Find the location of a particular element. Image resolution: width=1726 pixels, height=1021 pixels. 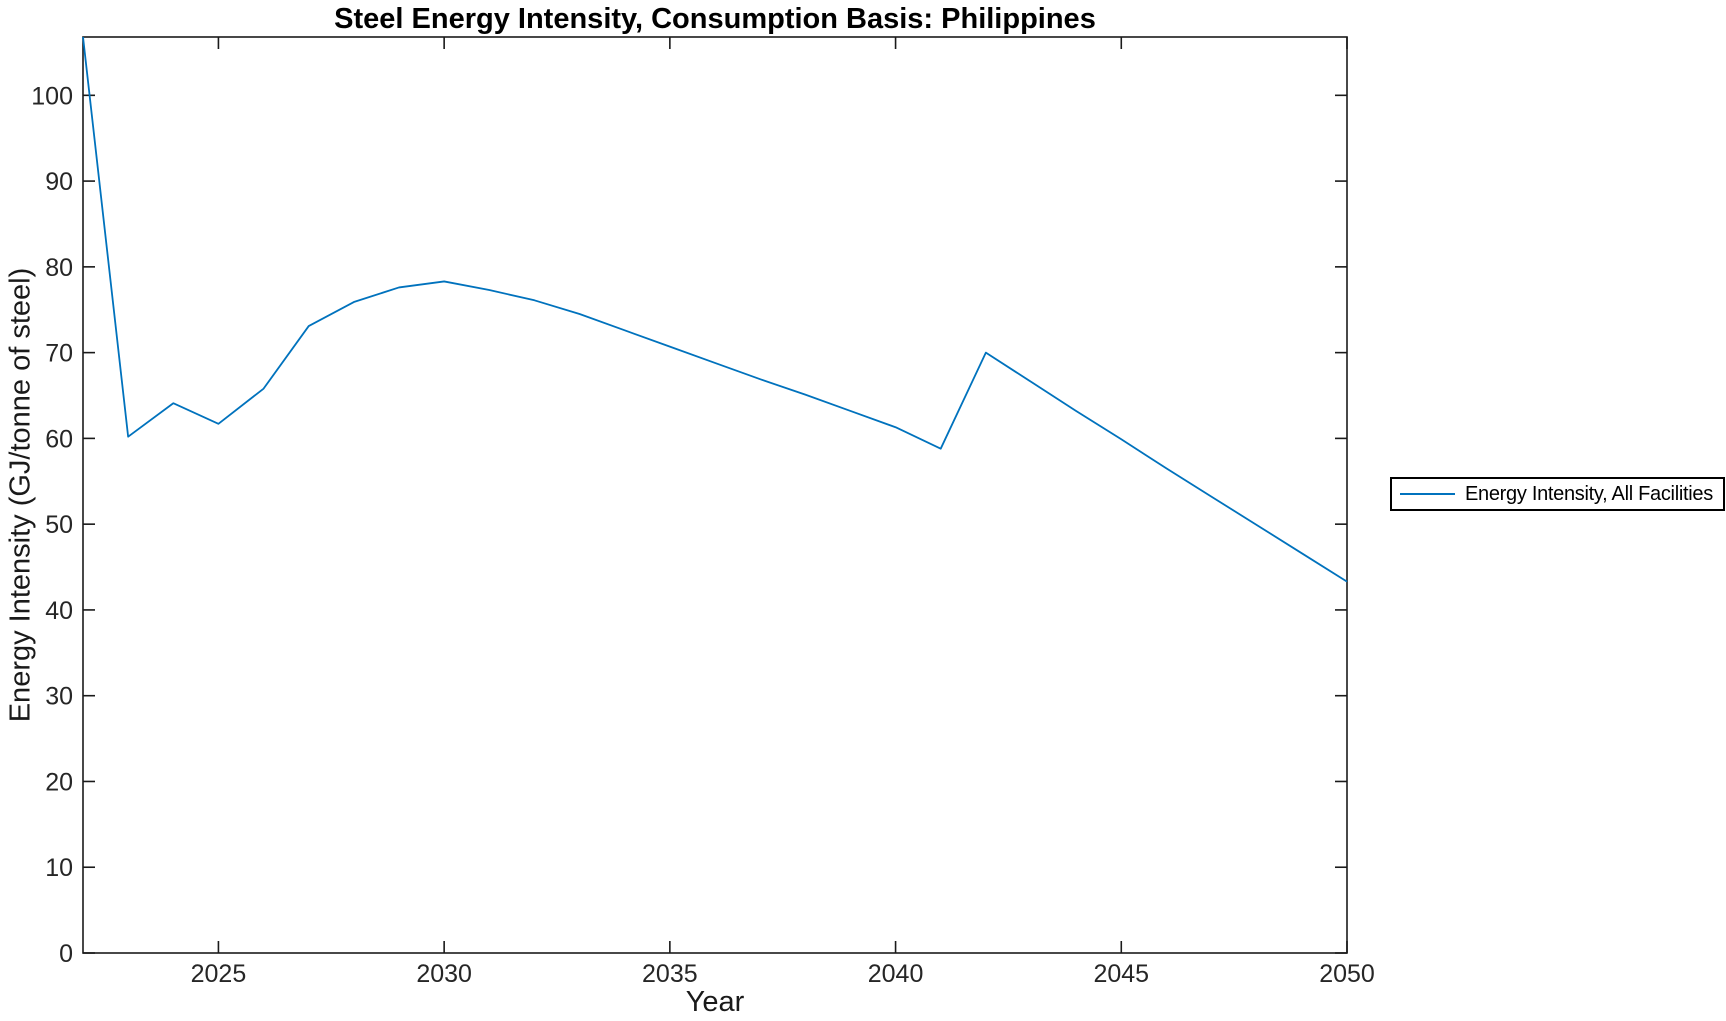

y-tick-label: 50 is located at coordinates (59, 525).